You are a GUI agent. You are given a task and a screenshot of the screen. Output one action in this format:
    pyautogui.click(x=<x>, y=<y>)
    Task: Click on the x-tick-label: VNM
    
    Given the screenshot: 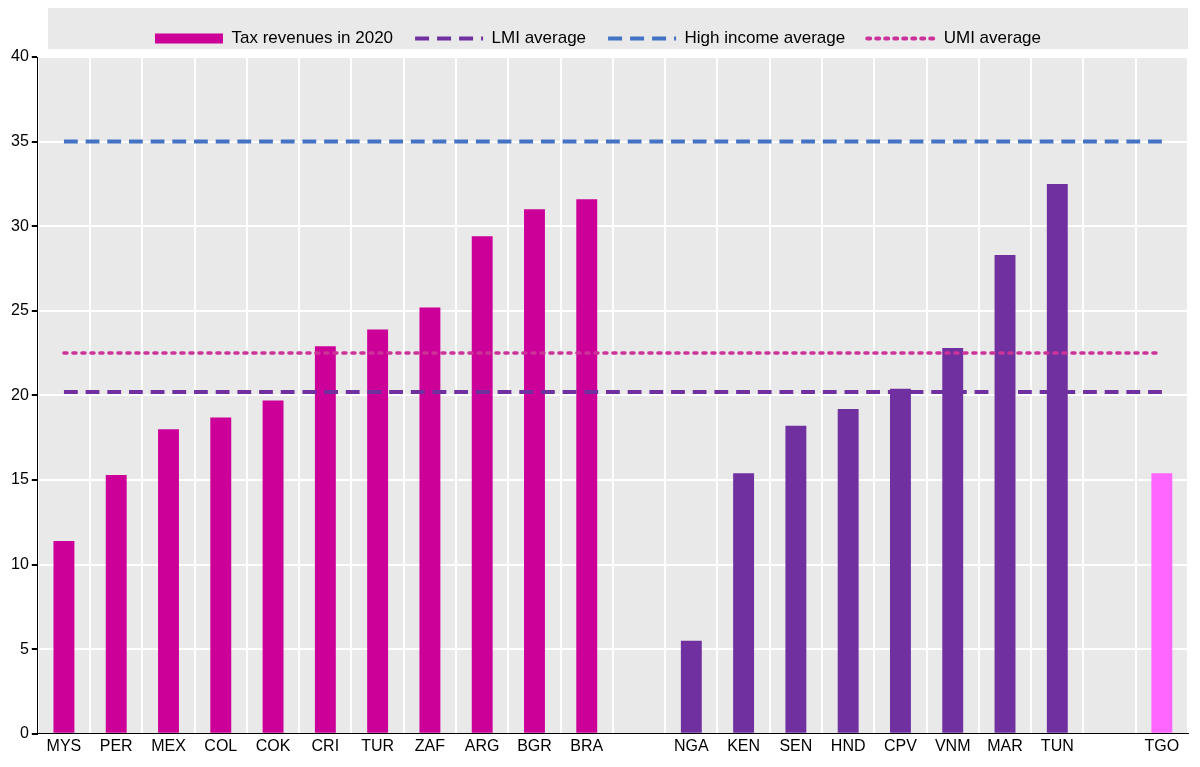 What is the action you would take?
    pyautogui.click(x=952, y=745)
    